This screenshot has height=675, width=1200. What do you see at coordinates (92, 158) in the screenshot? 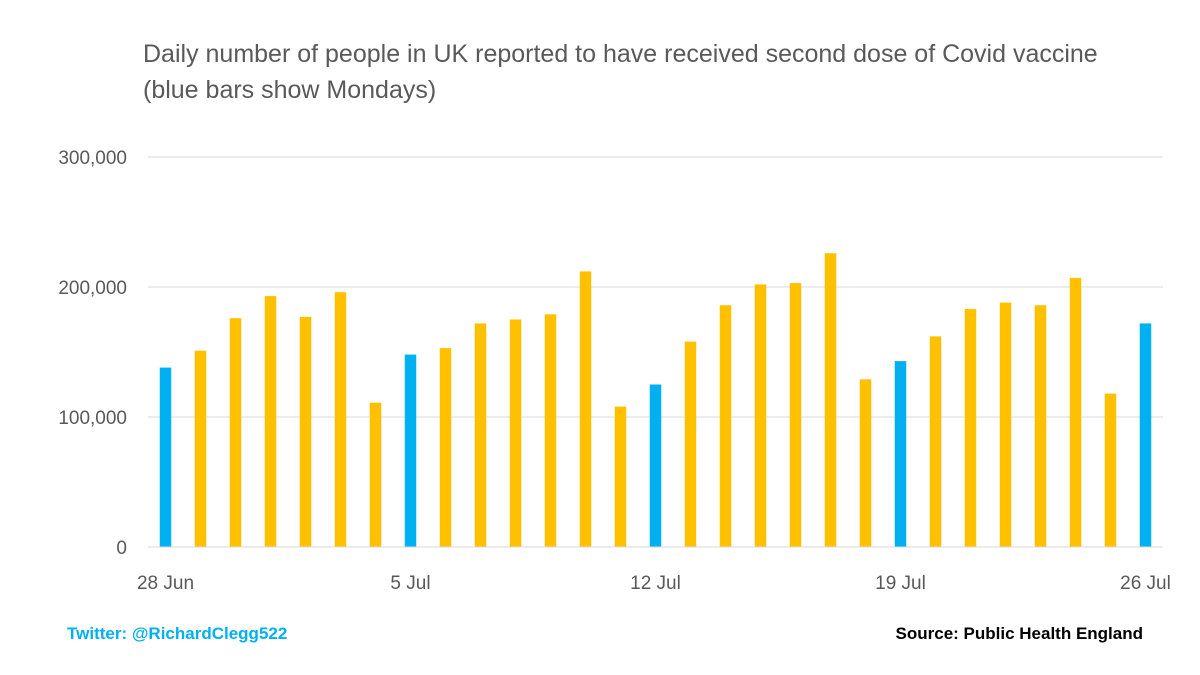
I see `y-tick-label: 300,000` at bounding box center [92, 158].